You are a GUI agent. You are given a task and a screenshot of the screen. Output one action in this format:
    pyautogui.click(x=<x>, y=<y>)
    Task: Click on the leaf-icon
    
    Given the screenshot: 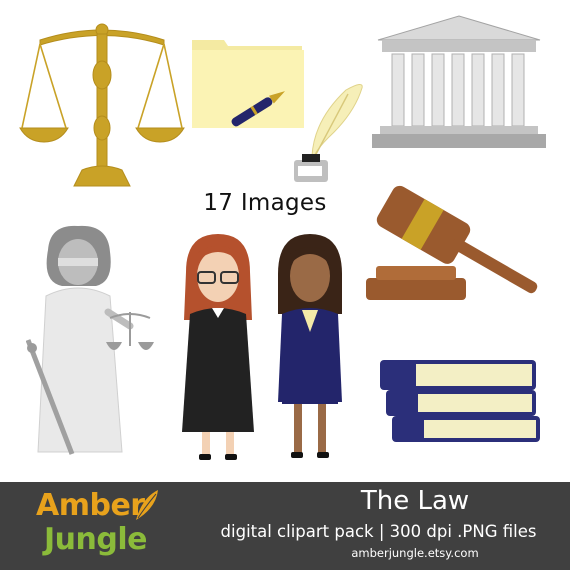 What is the action you would take?
    pyautogui.click(x=147, y=505)
    